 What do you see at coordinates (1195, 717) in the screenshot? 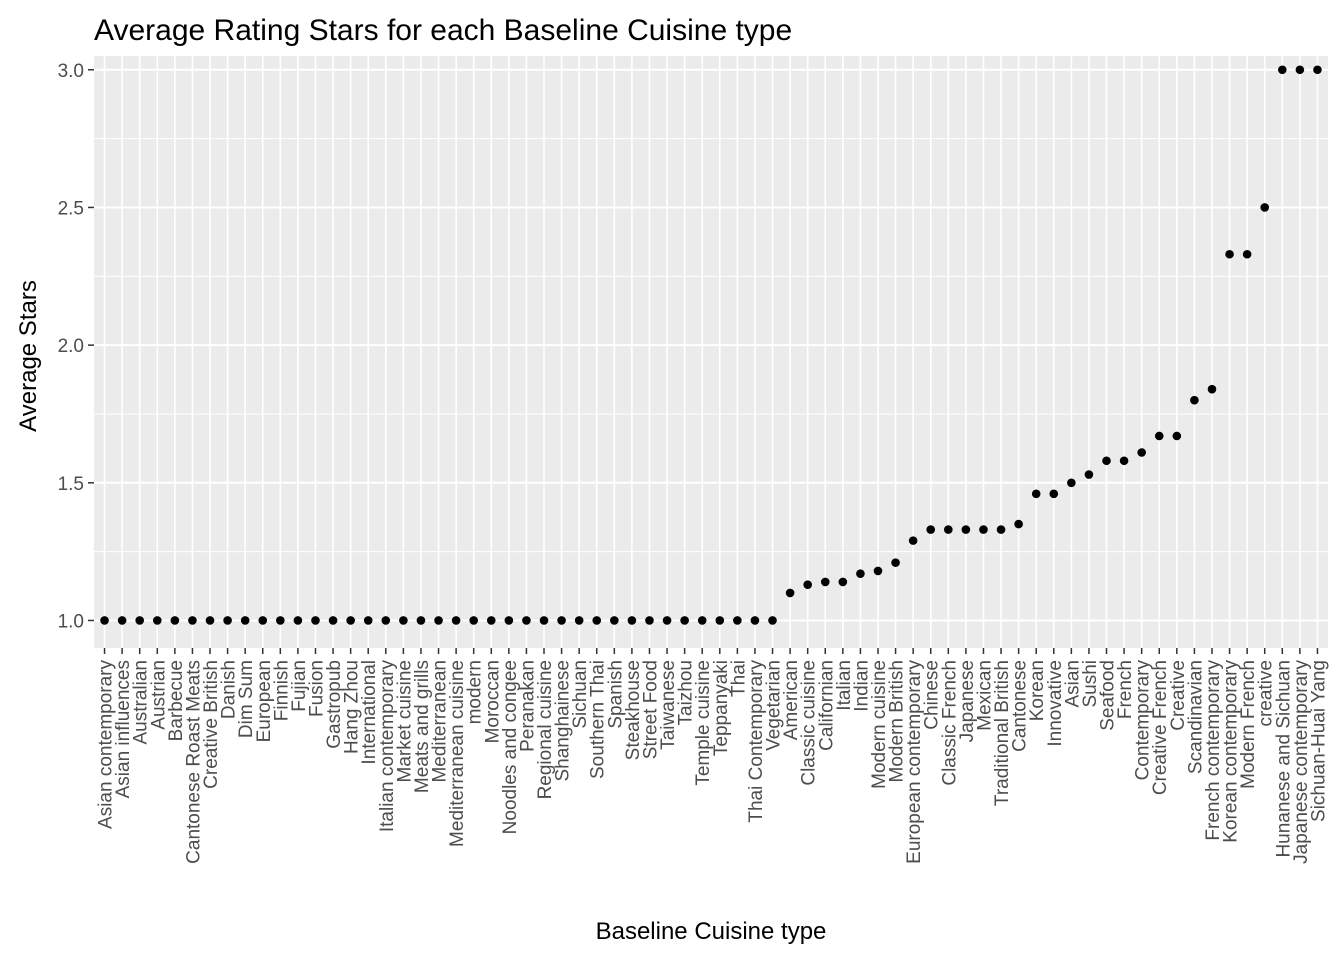
I see `x-tick-label: Scandinavian` at bounding box center [1195, 717].